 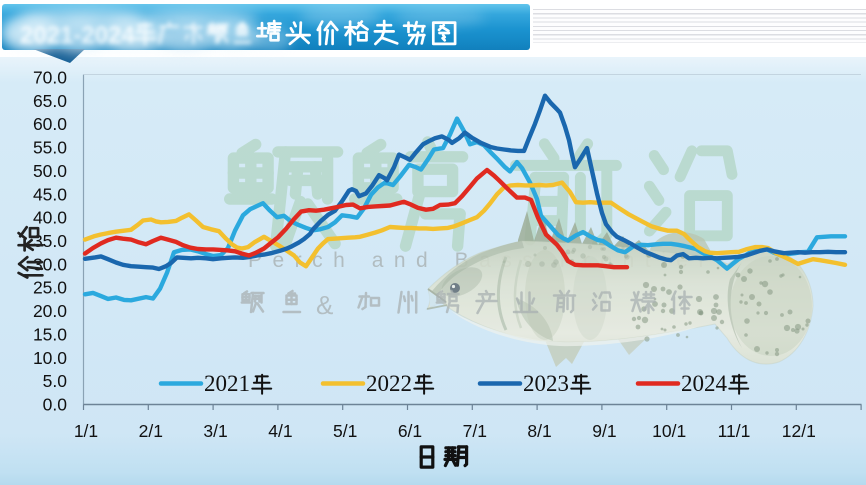 I want to click on svg-text: 15.0, so click(x=50, y=334).